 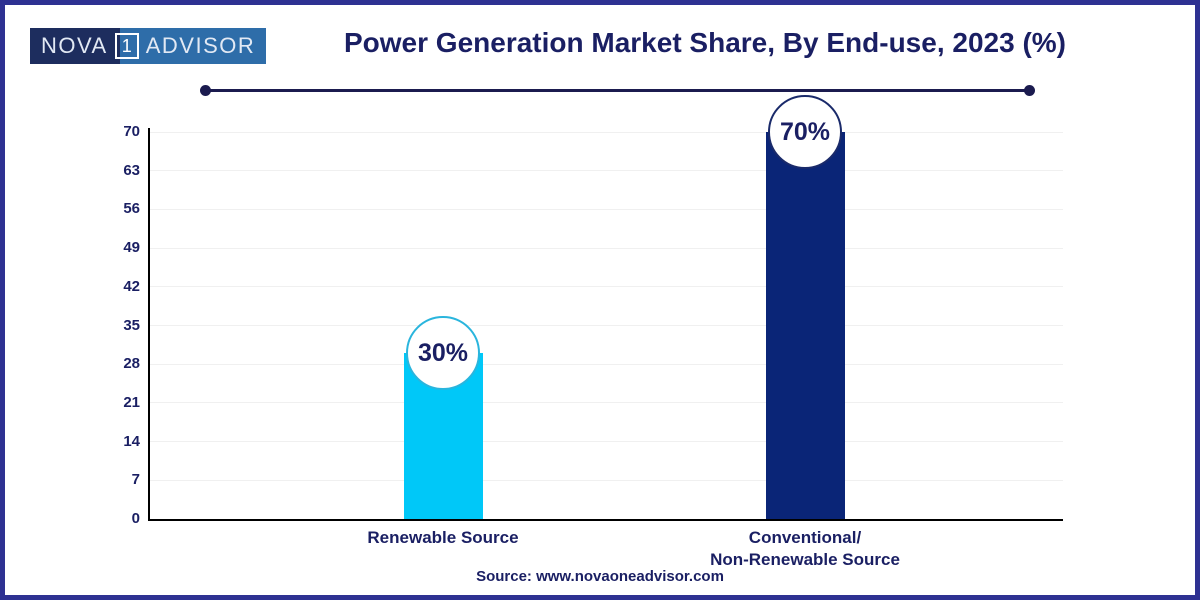 I want to click on y-tick-label: 63, so click(x=131, y=170).